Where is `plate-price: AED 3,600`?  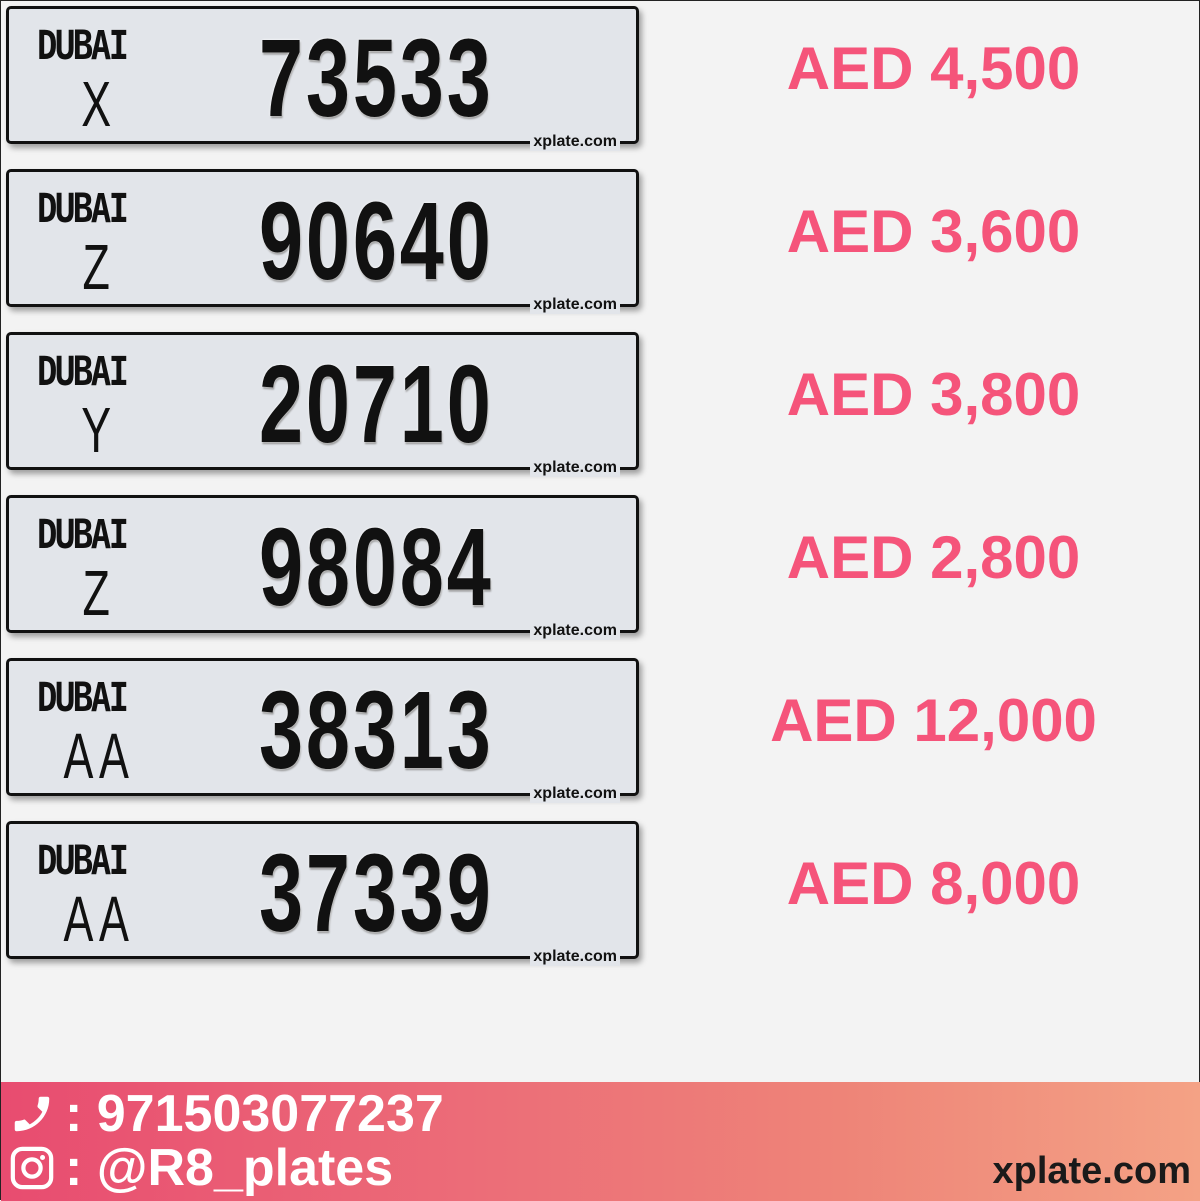
plate-price: AED 3,600 is located at coordinates (933, 231).